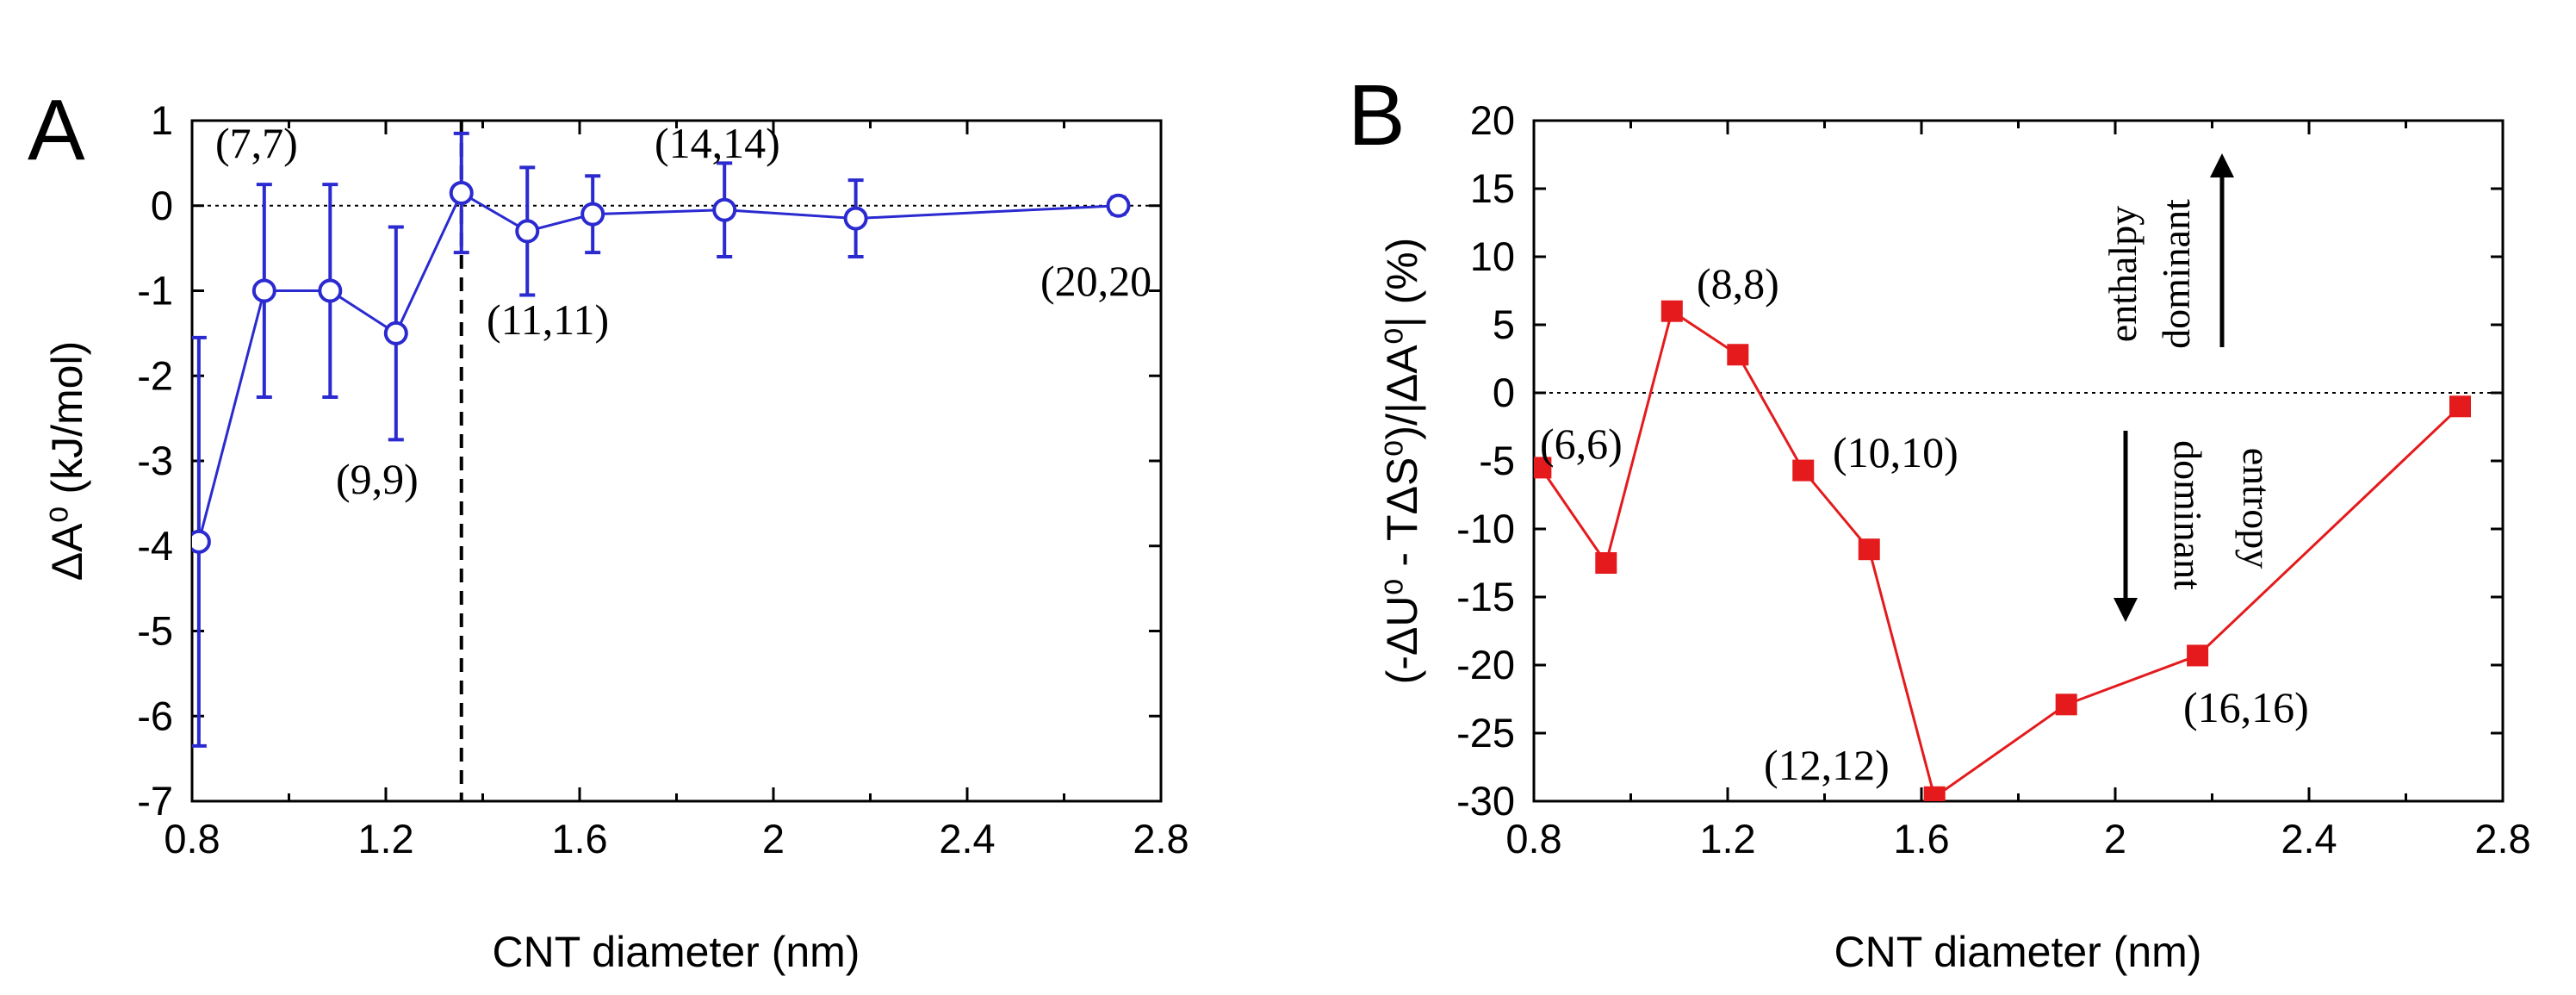 Image resolution: width=2576 pixels, height=995 pixels. I want to click on annotation-12-12: (12,12), so click(1827, 765).